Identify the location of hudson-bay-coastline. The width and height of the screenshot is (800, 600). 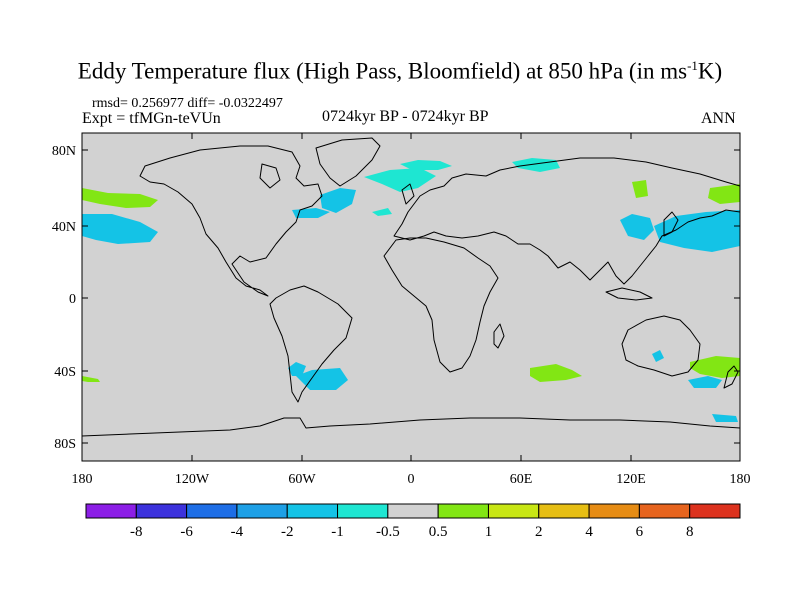
(270, 176).